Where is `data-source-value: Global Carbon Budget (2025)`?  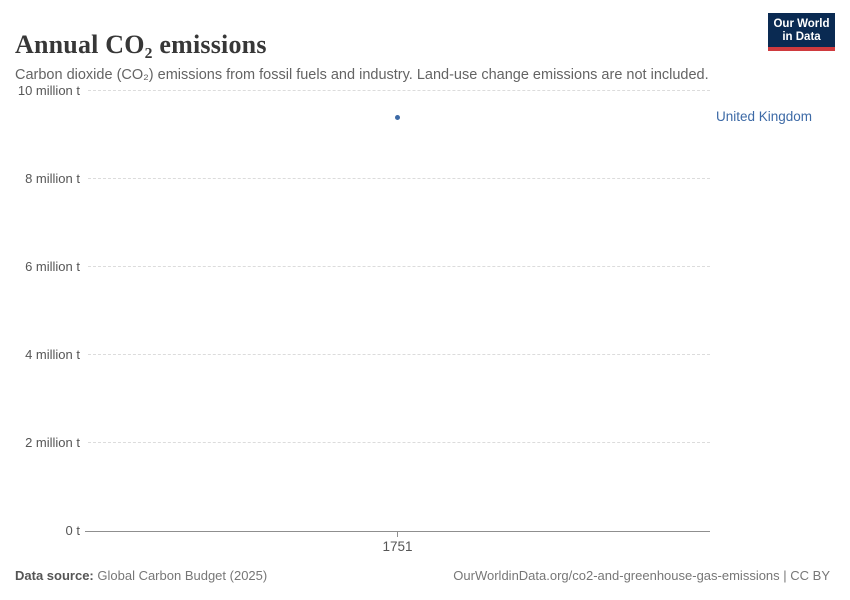 data-source-value: Global Carbon Budget (2025) is located at coordinates (182, 575).